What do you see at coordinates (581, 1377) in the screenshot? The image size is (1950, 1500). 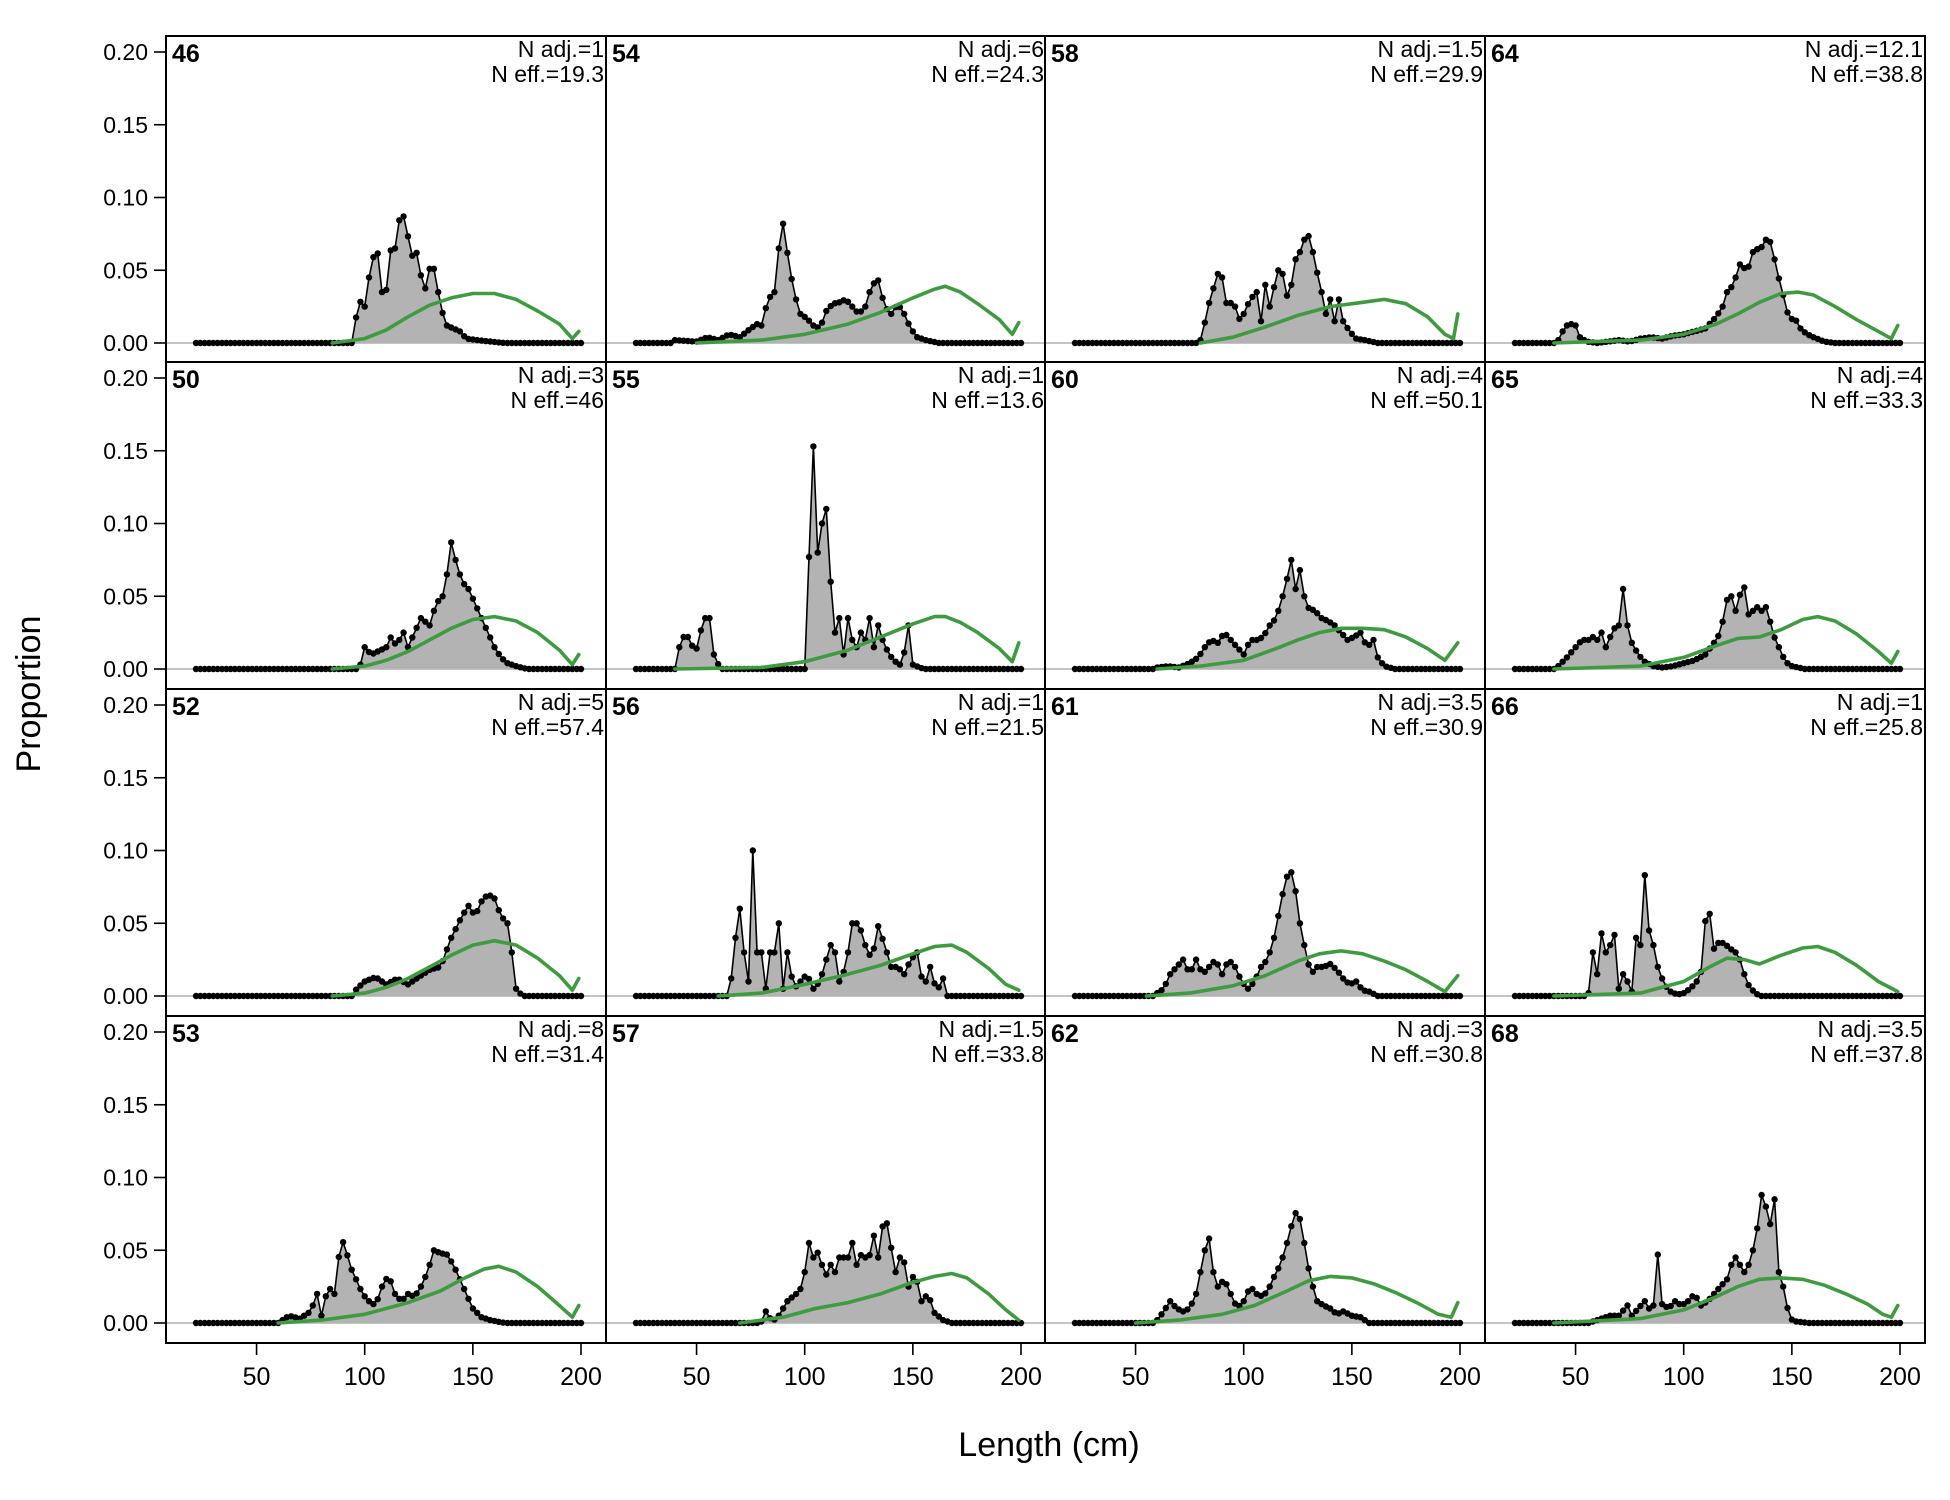 I see `x-tick-label: 200` at bounding box center [581, 1377].